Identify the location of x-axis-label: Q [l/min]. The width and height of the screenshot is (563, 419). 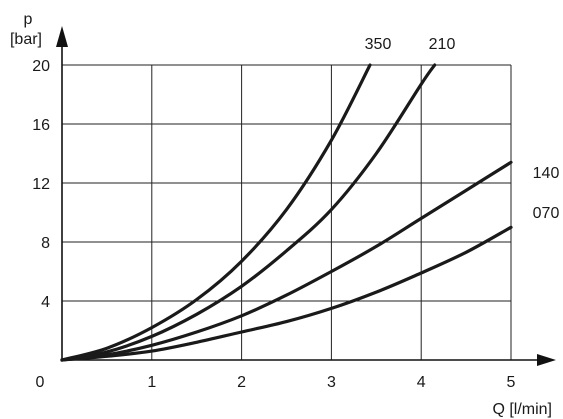
(522, 409).